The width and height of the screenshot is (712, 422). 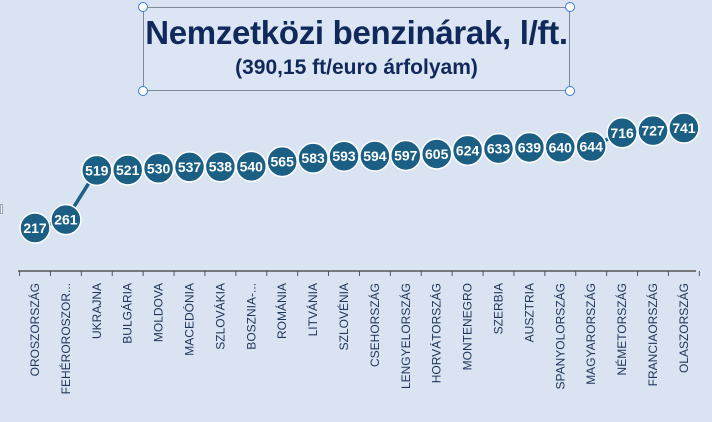 I want to click on data-label: 537, so click(x=190, y=167).